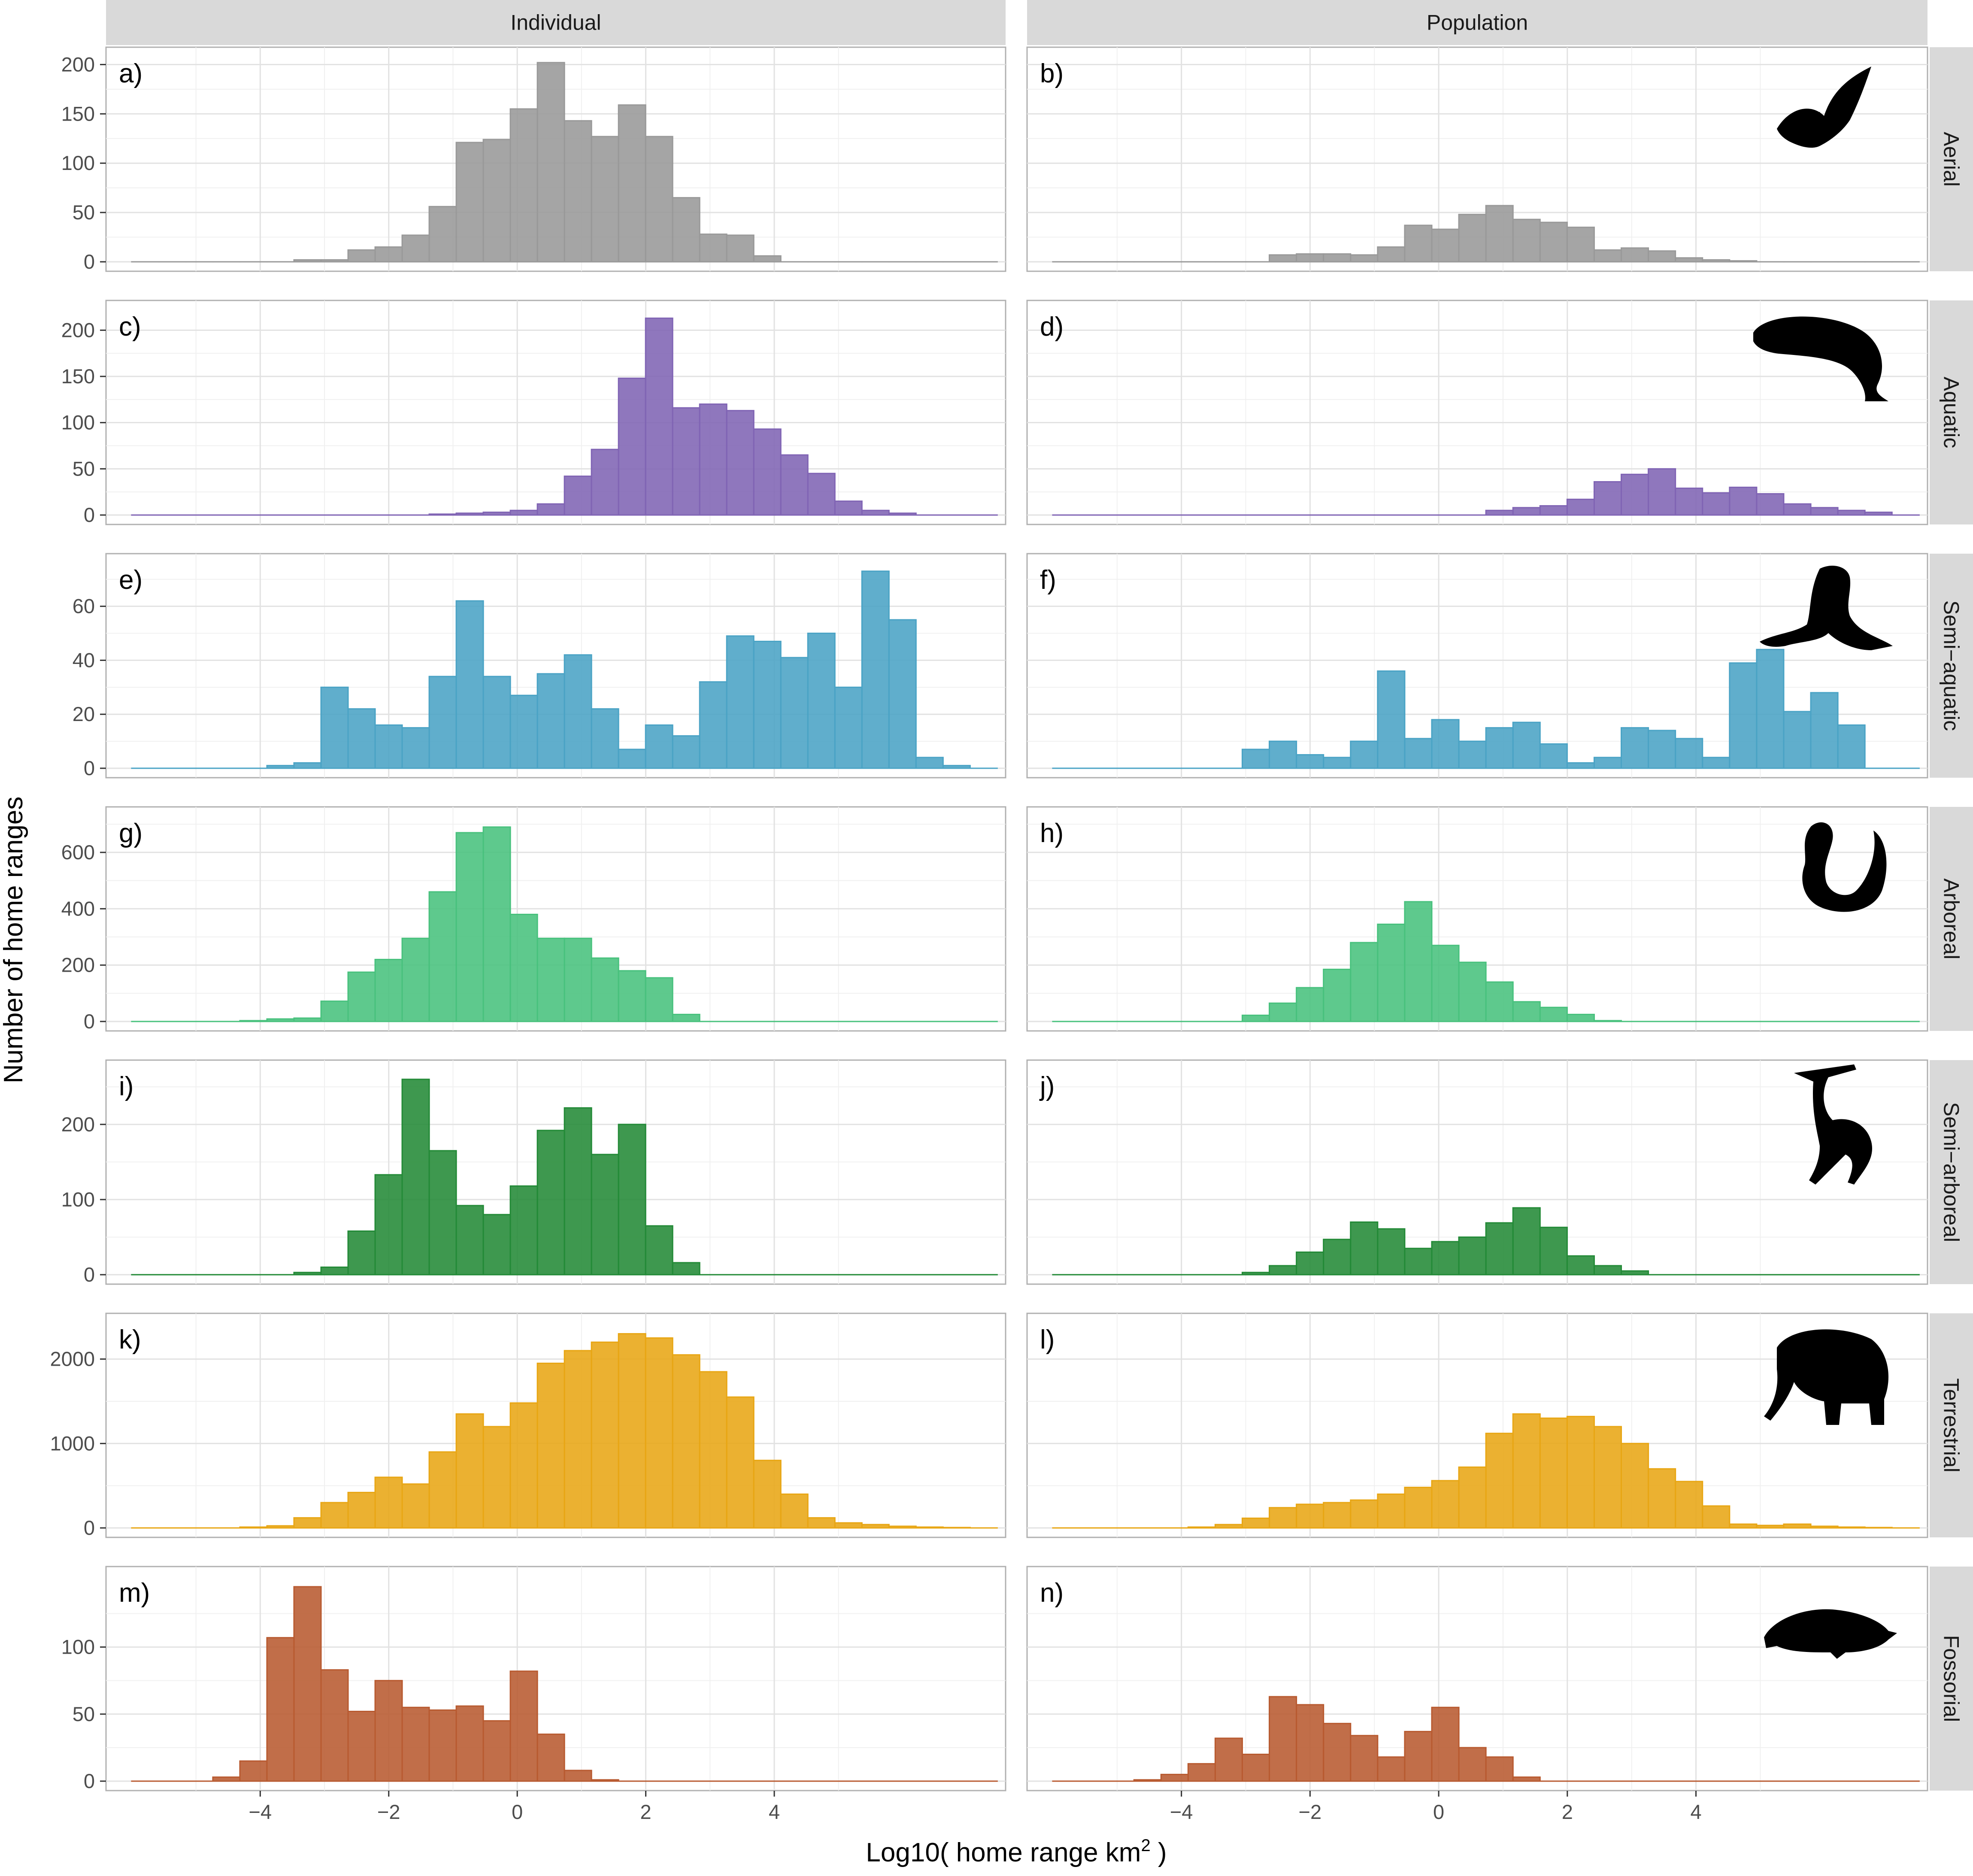  Describe the element at coordinates (555, 919) in the screenshot. I see `panel-g: g)` at that location.